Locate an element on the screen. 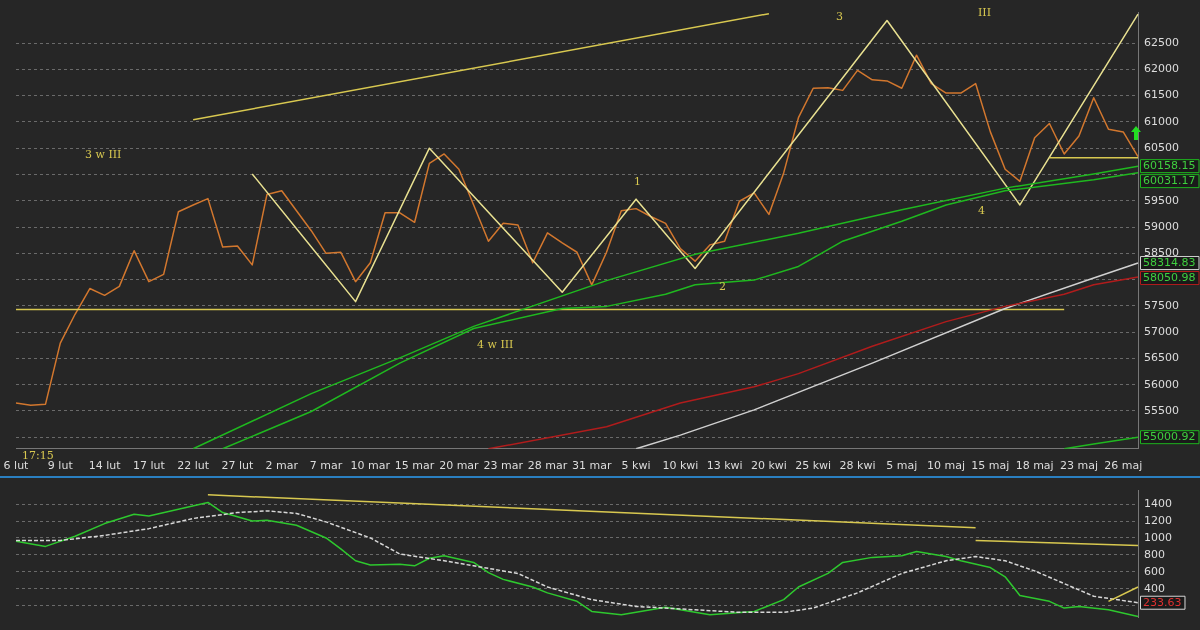 The image size is (1200, 630). x-tick-label: 20 kwi is located at coordinates (768, 466).